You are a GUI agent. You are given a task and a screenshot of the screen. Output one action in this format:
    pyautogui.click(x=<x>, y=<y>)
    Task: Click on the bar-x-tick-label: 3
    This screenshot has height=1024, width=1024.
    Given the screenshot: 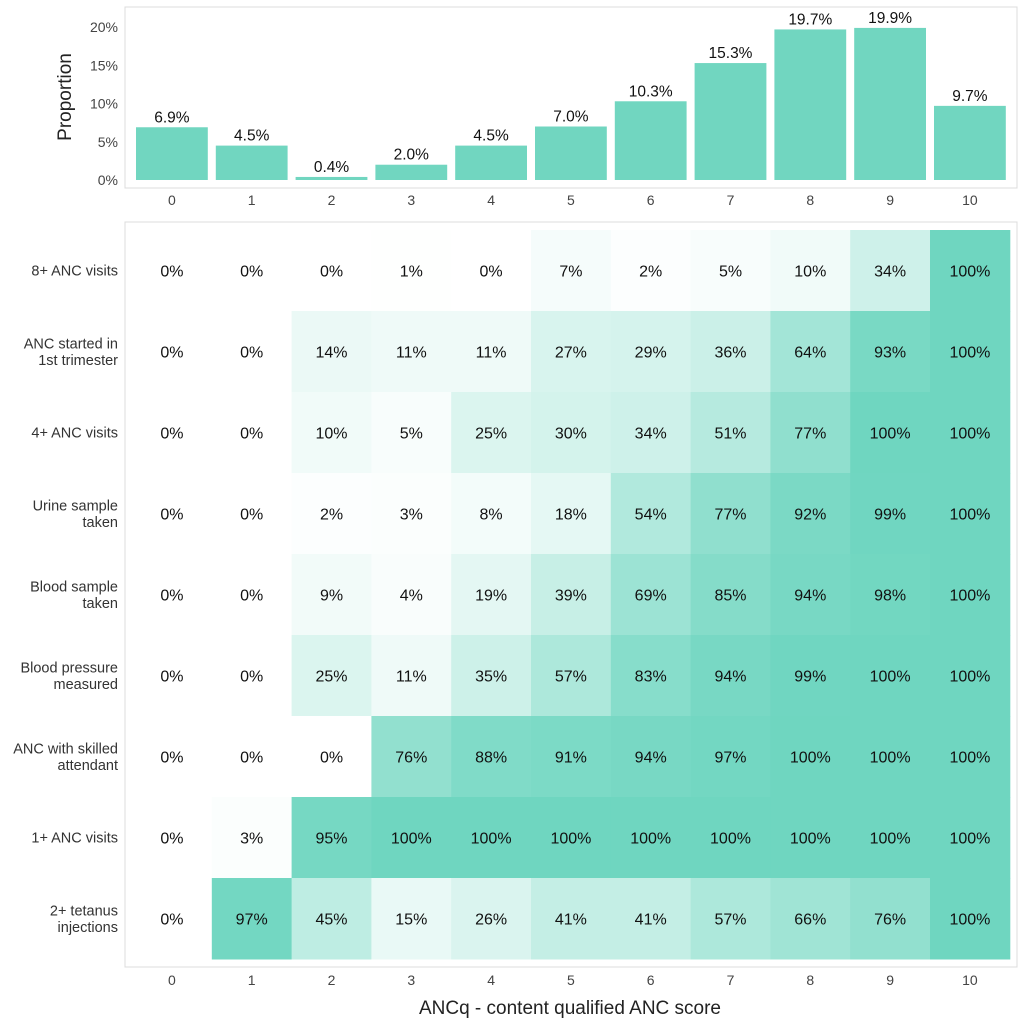 What is the action you would take?
    pyautogui.click(x=411, y=200)
    